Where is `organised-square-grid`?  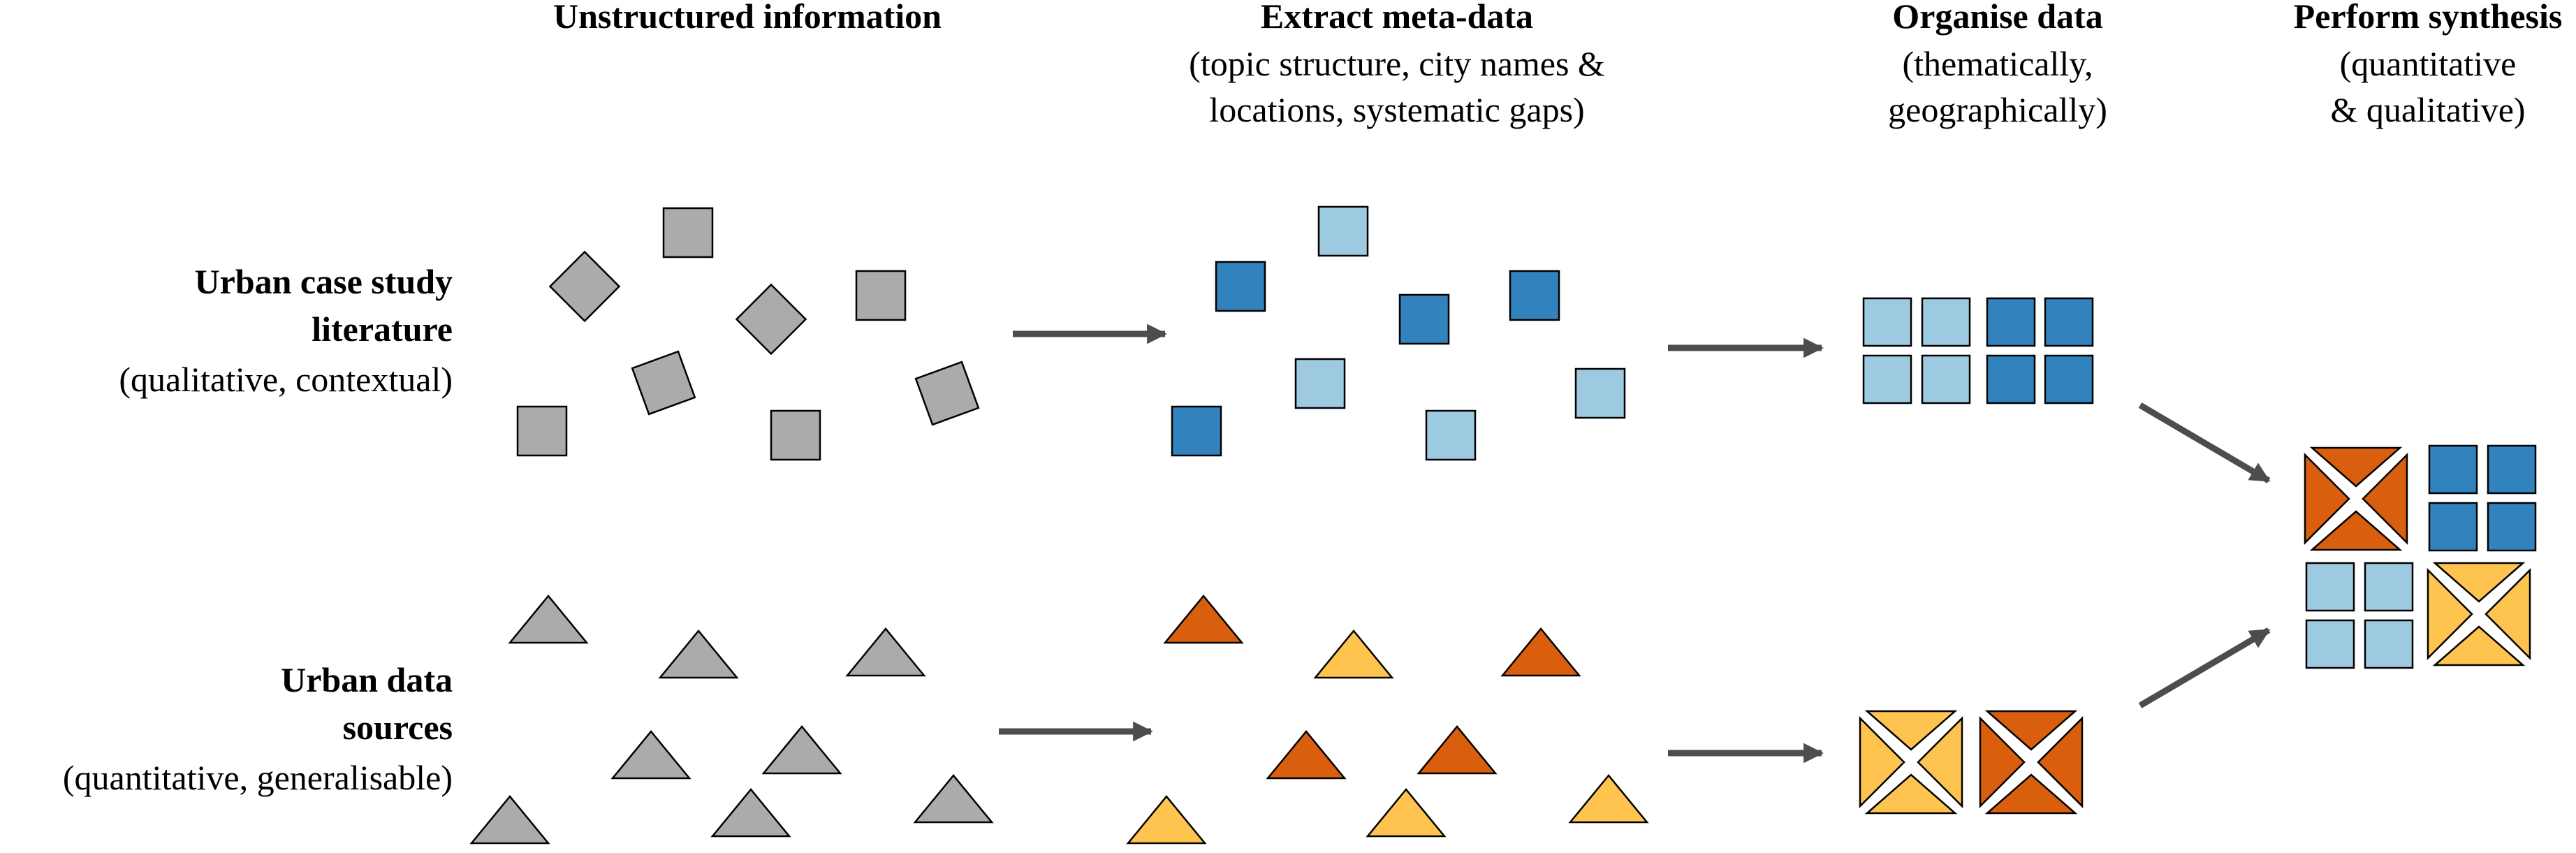 organised-square-grid is located at coordinates (1978, 350).